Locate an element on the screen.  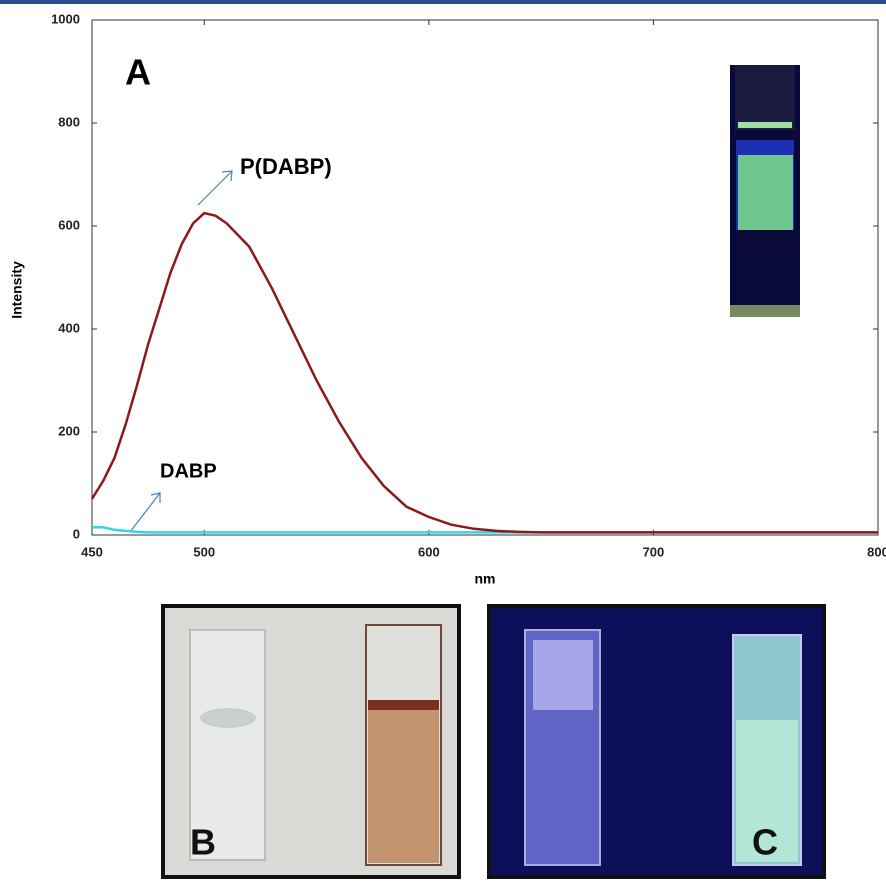
photo-c: C is located at coordinates (656, 741).